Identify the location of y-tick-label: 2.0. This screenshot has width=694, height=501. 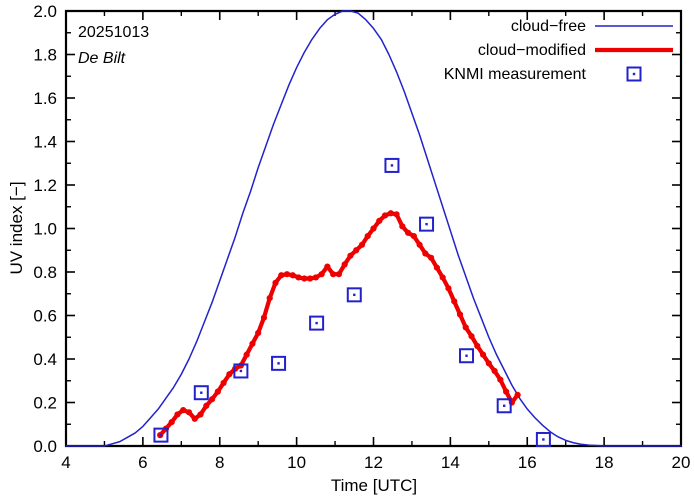
(45, 11).